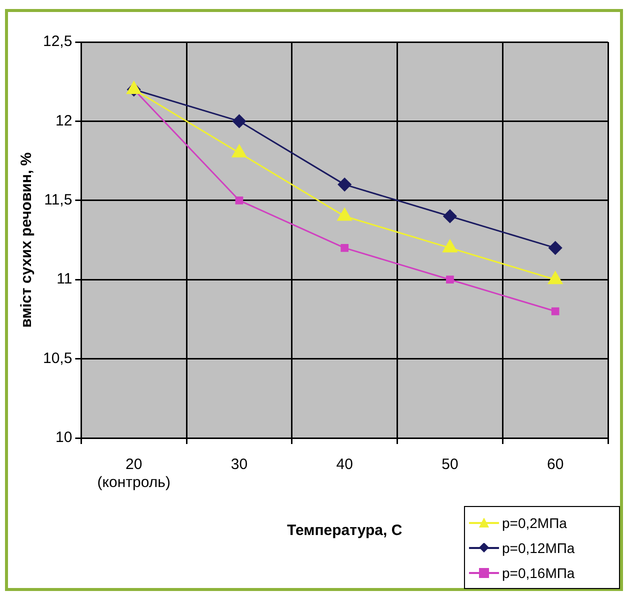 Image resolution: width=626 pixels, height=594 pixels. Describe the element at coordinates (64, 121) in the screenshot. I see `y-tick-label: 12` at that location.